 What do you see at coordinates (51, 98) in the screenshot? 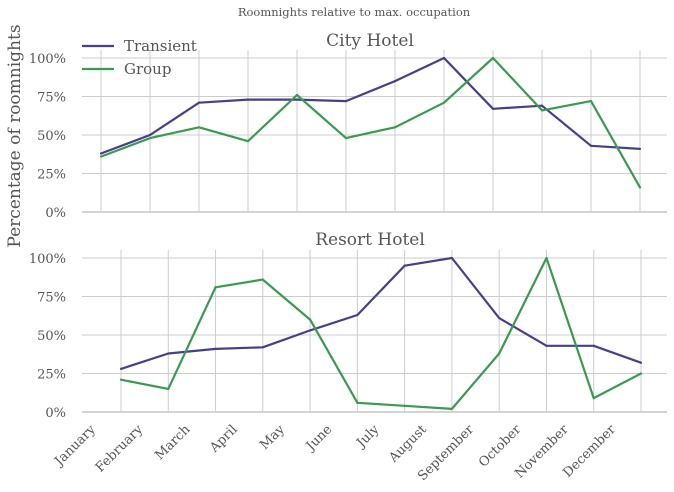
I see `city-hotel-ytick-label: 75%` at bounding box center [51, 98].